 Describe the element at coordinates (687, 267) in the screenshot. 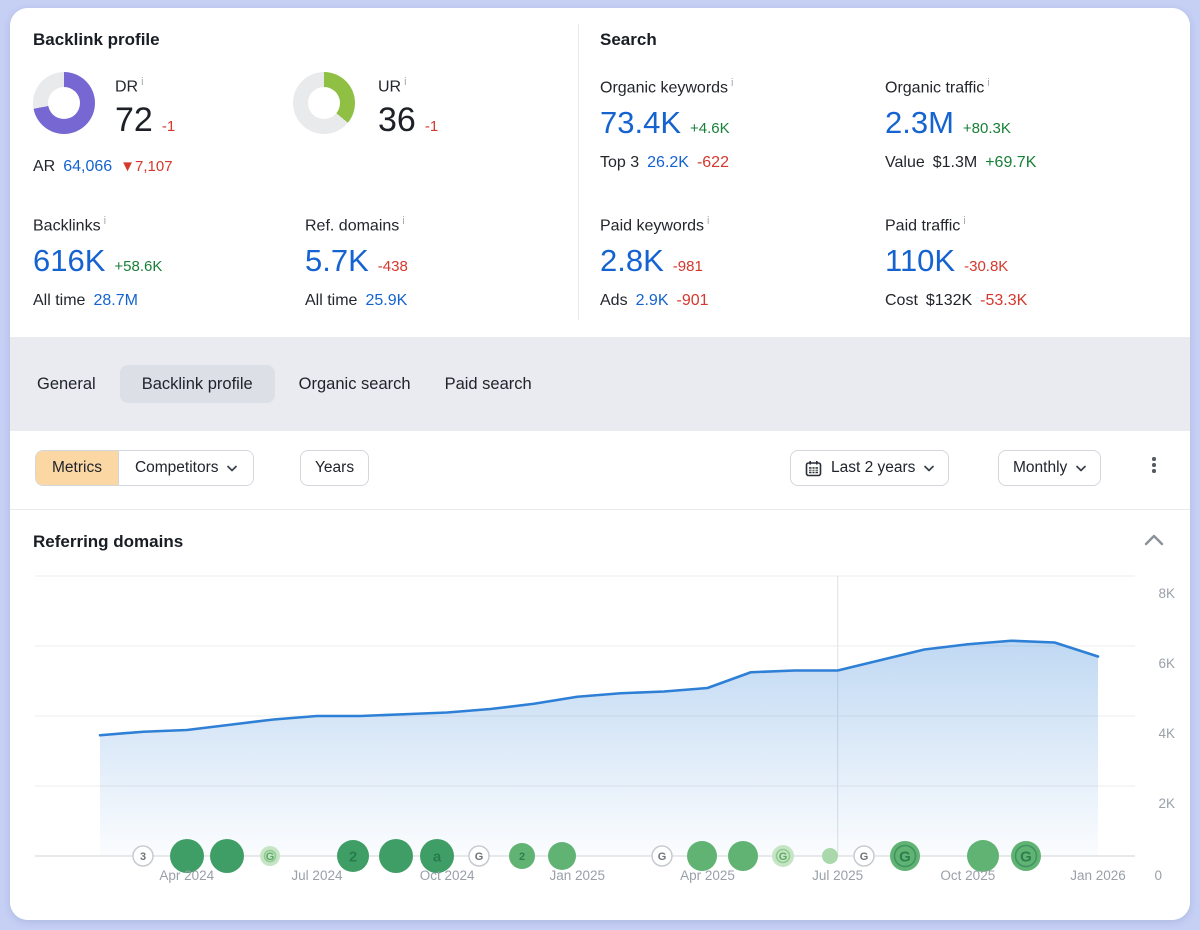

I see `paid-keywords-delta: -981` at that location.